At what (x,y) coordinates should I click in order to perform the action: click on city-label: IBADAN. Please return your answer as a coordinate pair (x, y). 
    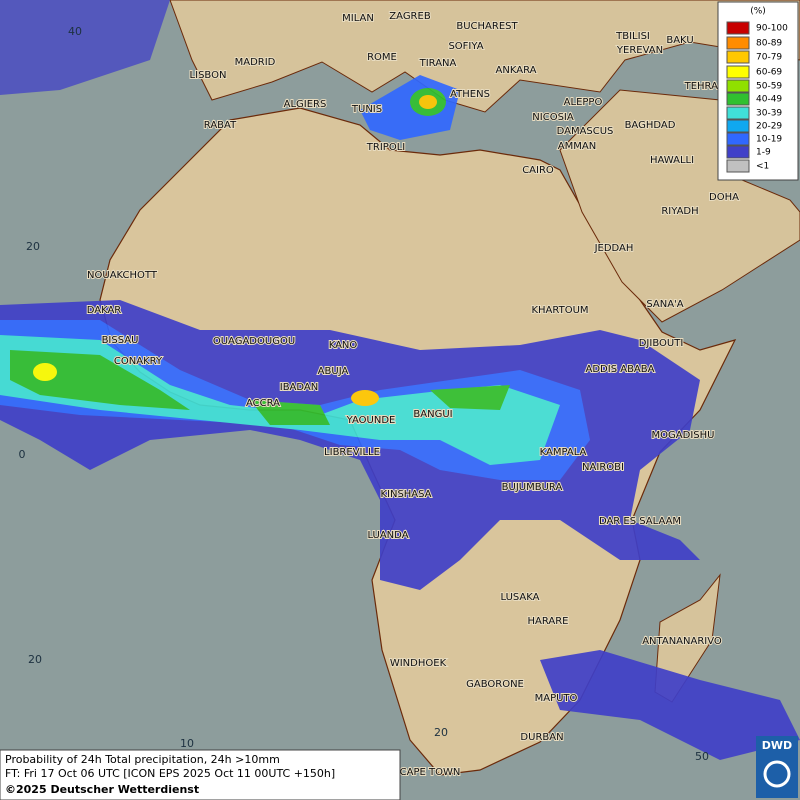
    Looking at the image, I should click on (299, 387).